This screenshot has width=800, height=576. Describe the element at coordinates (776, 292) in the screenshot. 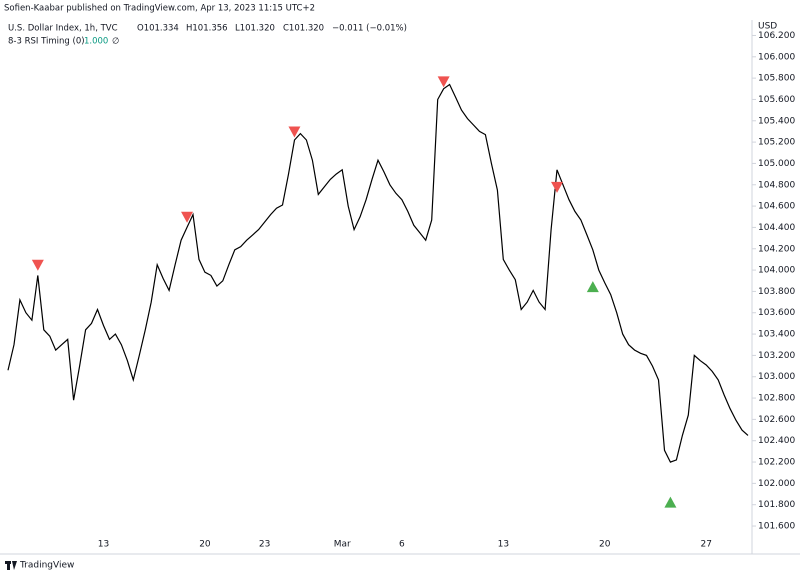

I see `y-tick-label: 103.800` at that location.